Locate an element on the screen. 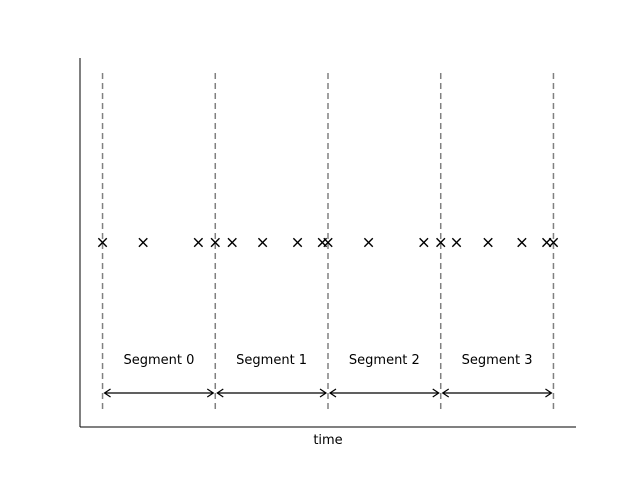 The width and height of the screenshot is (640, 480). segment: Segment 1 is located at coordinates (272, 375).